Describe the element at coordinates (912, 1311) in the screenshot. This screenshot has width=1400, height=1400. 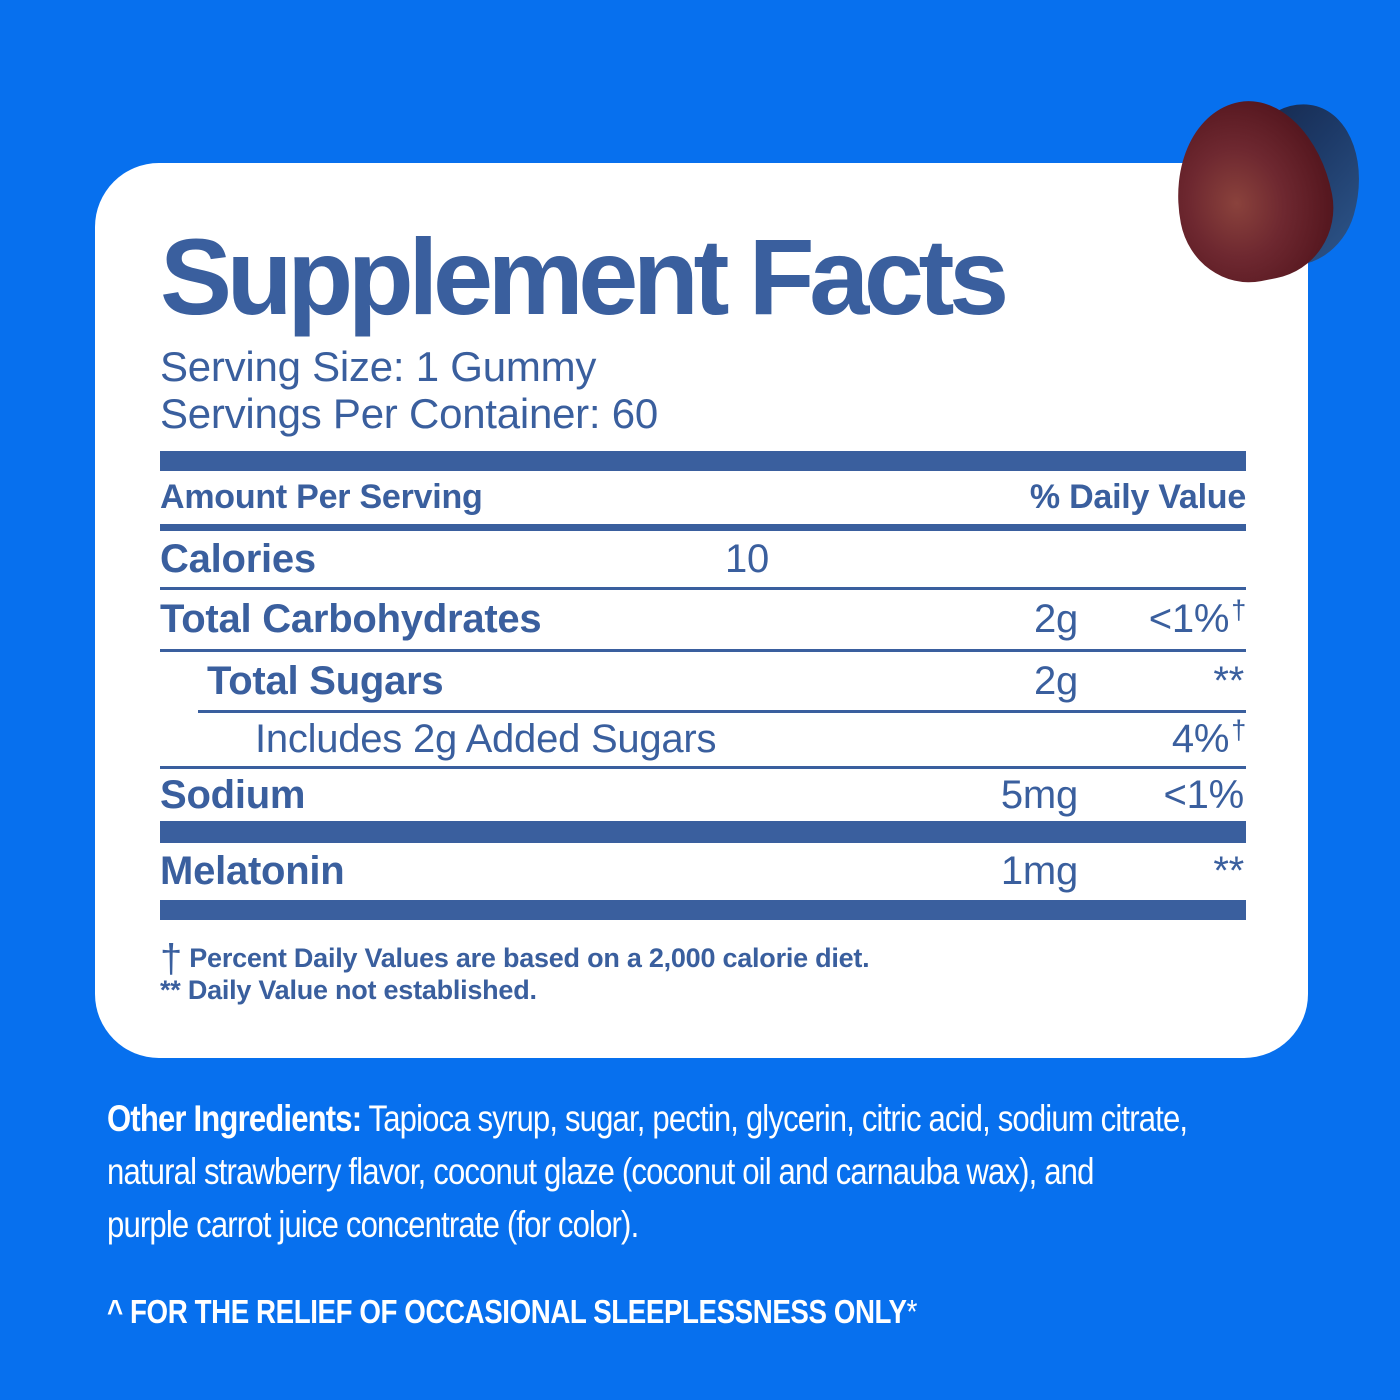
I see `claim-asterisk: *` at that location.